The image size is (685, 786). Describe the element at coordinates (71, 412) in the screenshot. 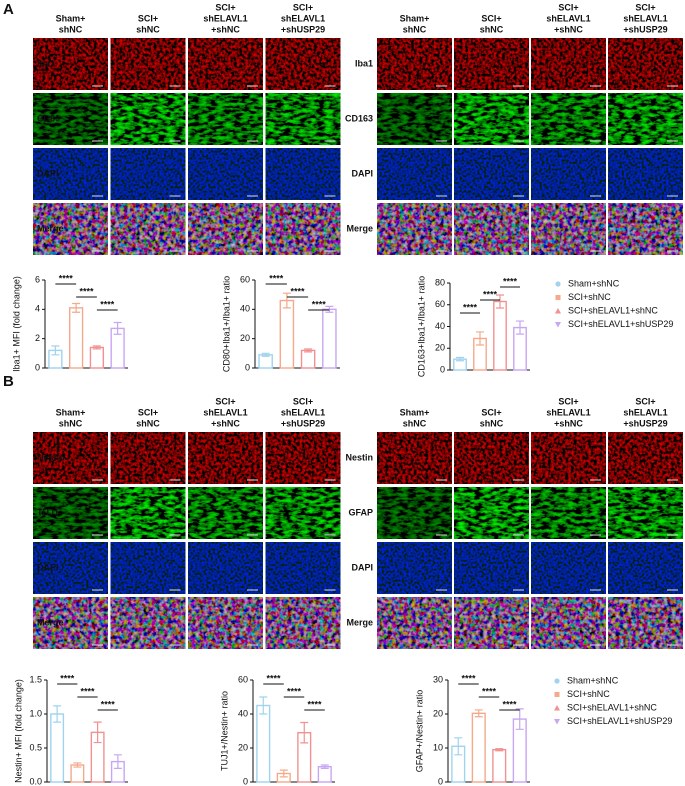

I see `column-header: Sham+` at that location.